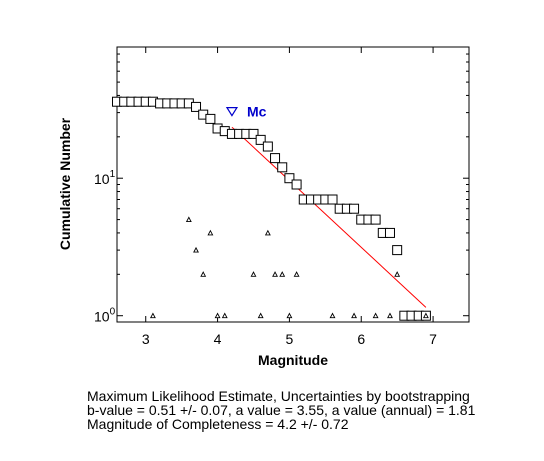  What do you see at coordinates (105, 178) in the screenshot?
I see `y-tick-label: 10¹` at bounding box center [105, 178].